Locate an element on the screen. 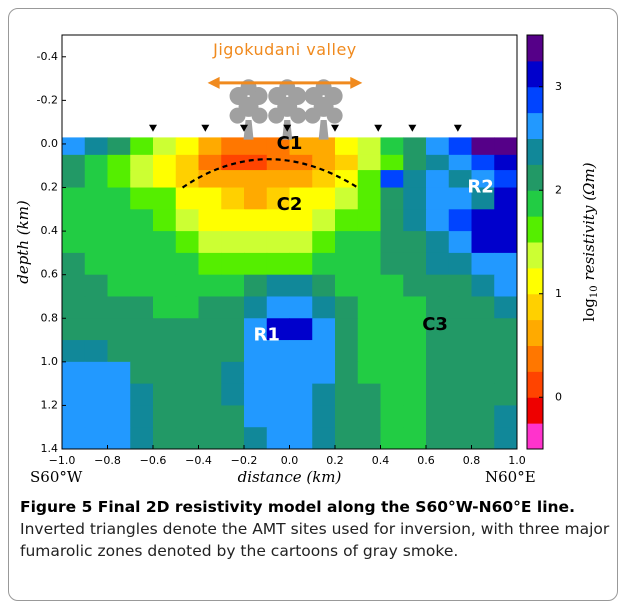 This screenshot has height=611, width=628. colorbar-tick-label: 0 is located at coordinates (558, 396).